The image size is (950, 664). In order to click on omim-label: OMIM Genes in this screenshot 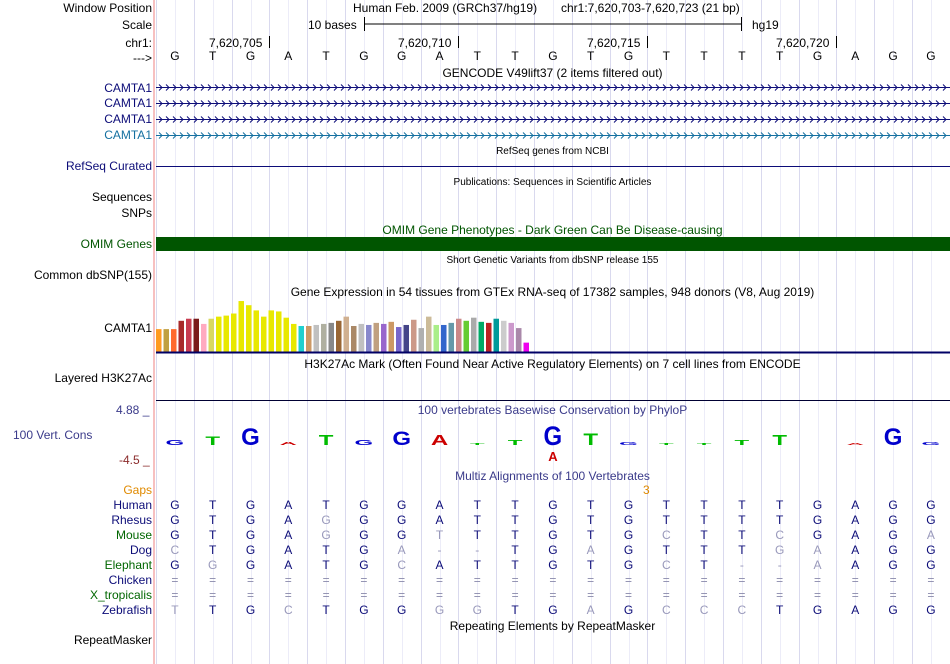, I will do `click(116, 244)`.